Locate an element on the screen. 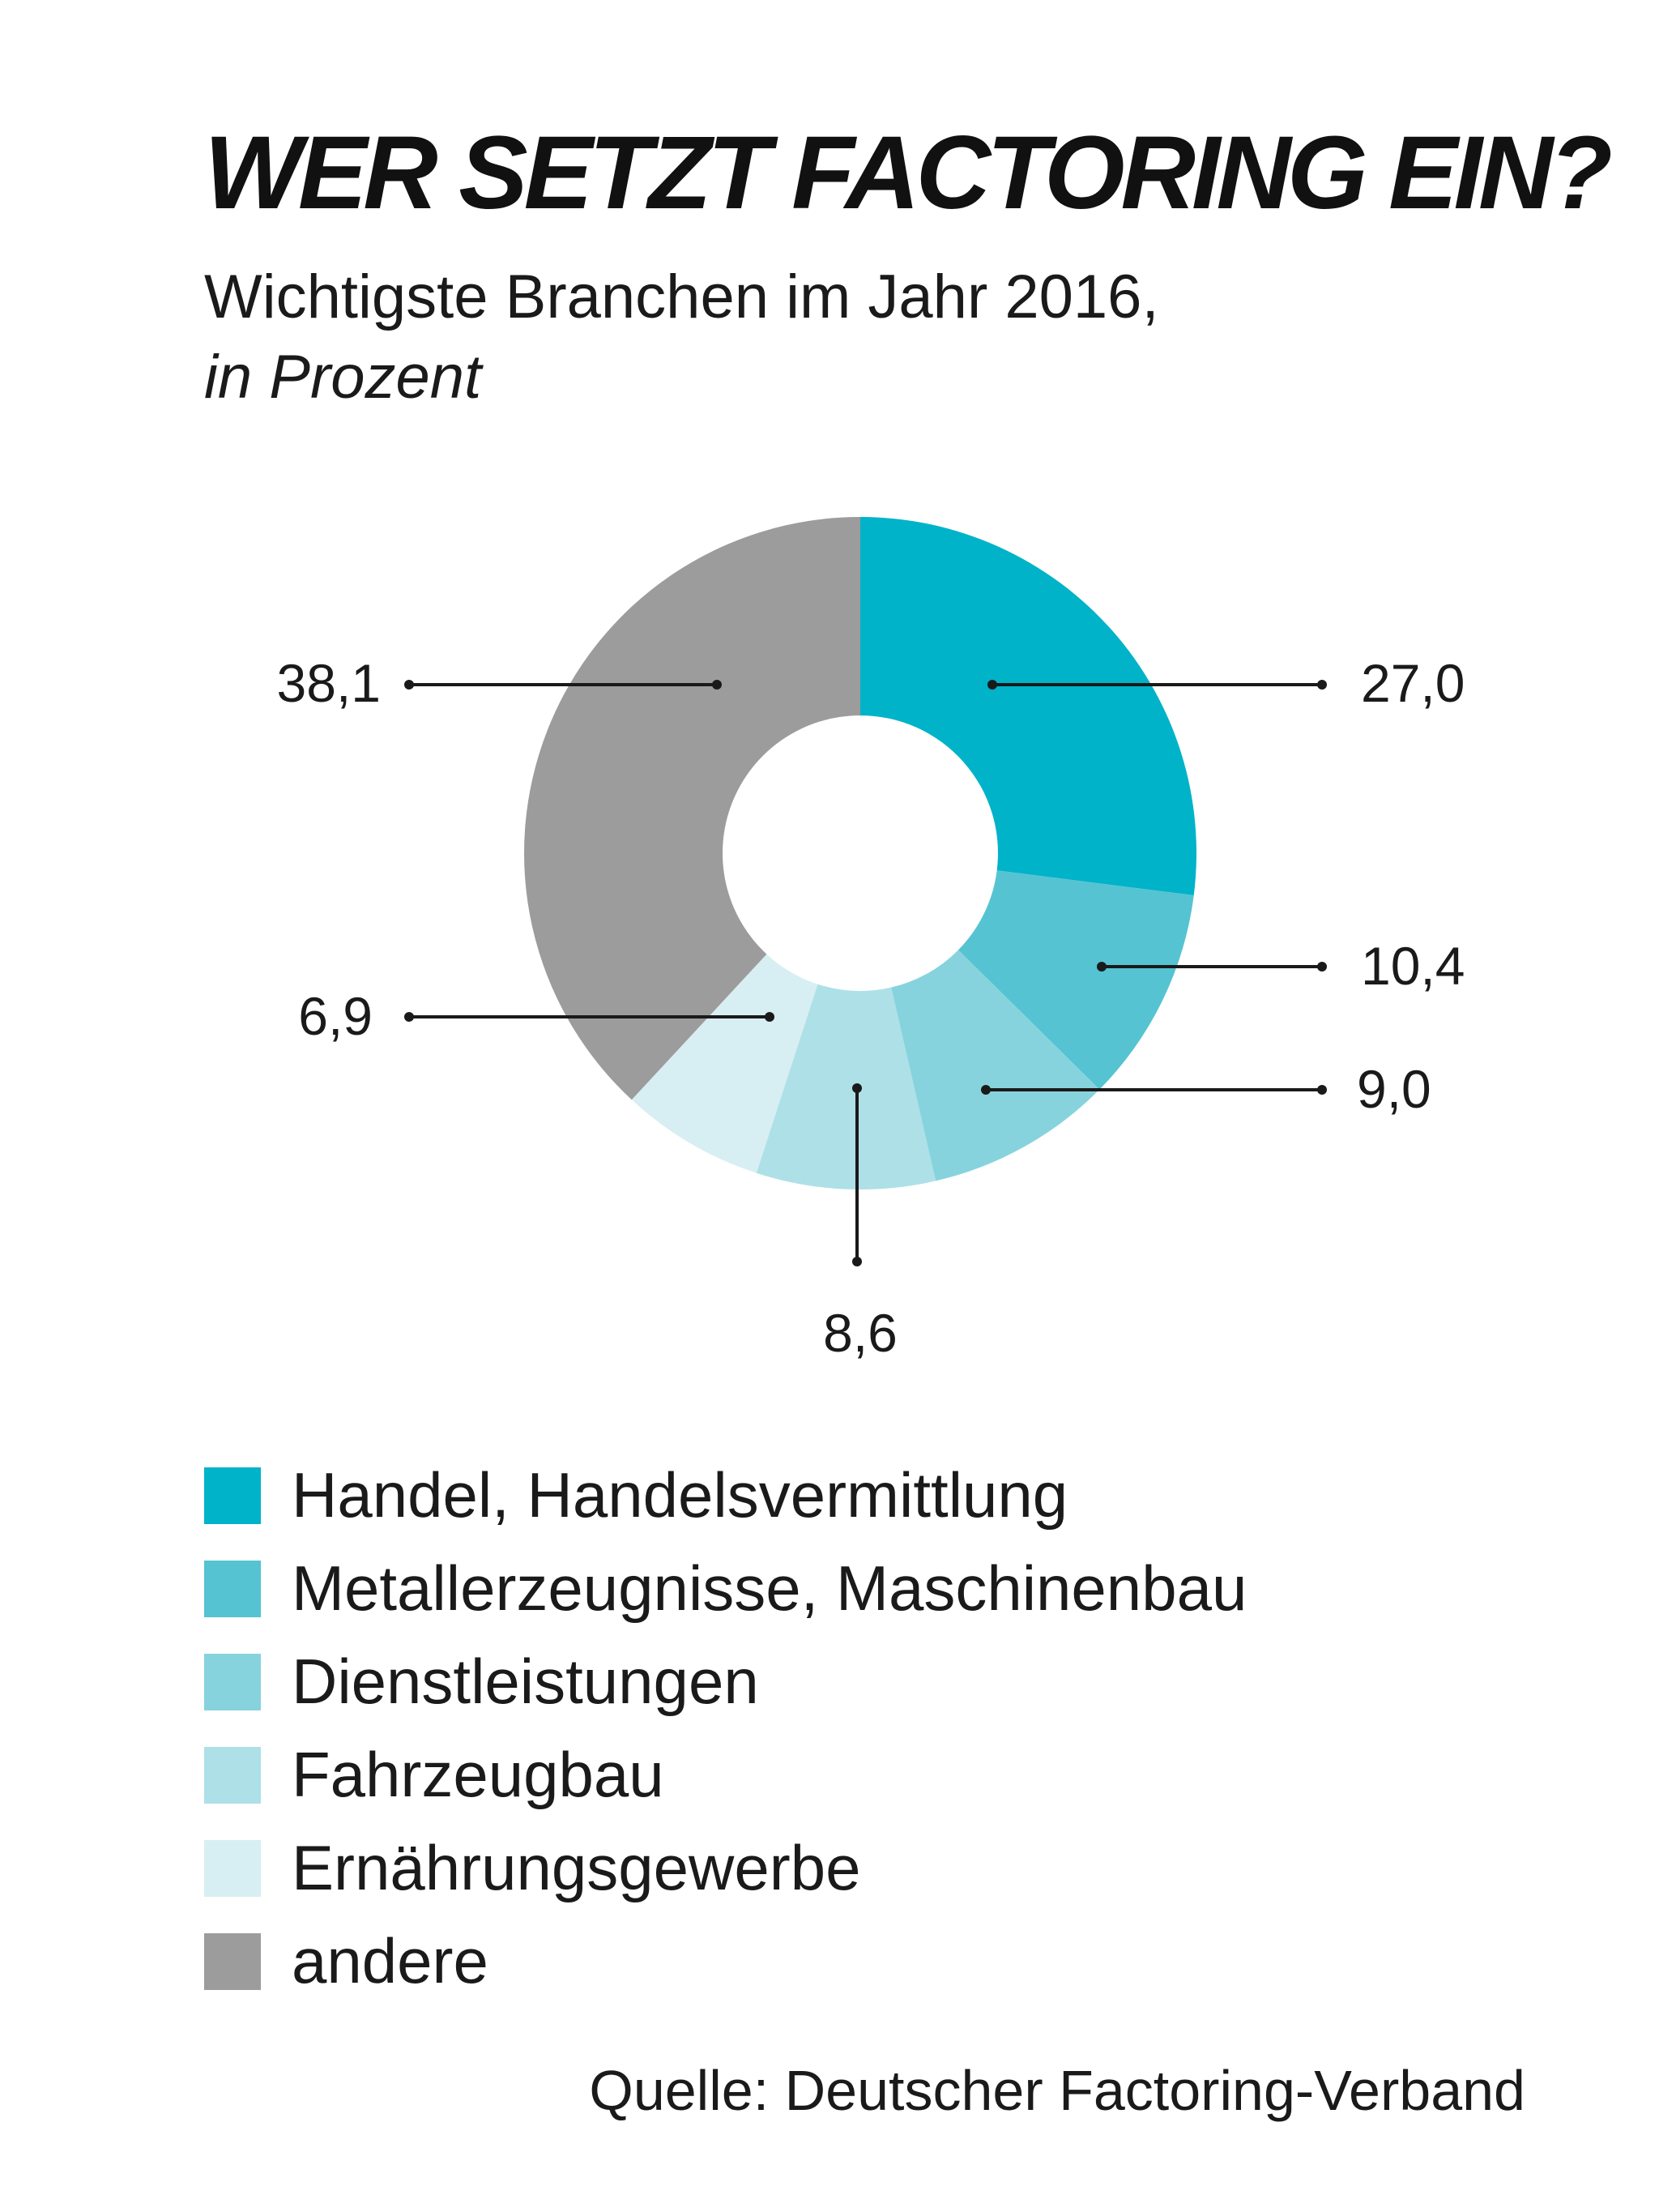 This screenshot has width=1659, height=2212. leader-dot-handel-handelsvermittlung-end is located at coordinates (1322, 685).